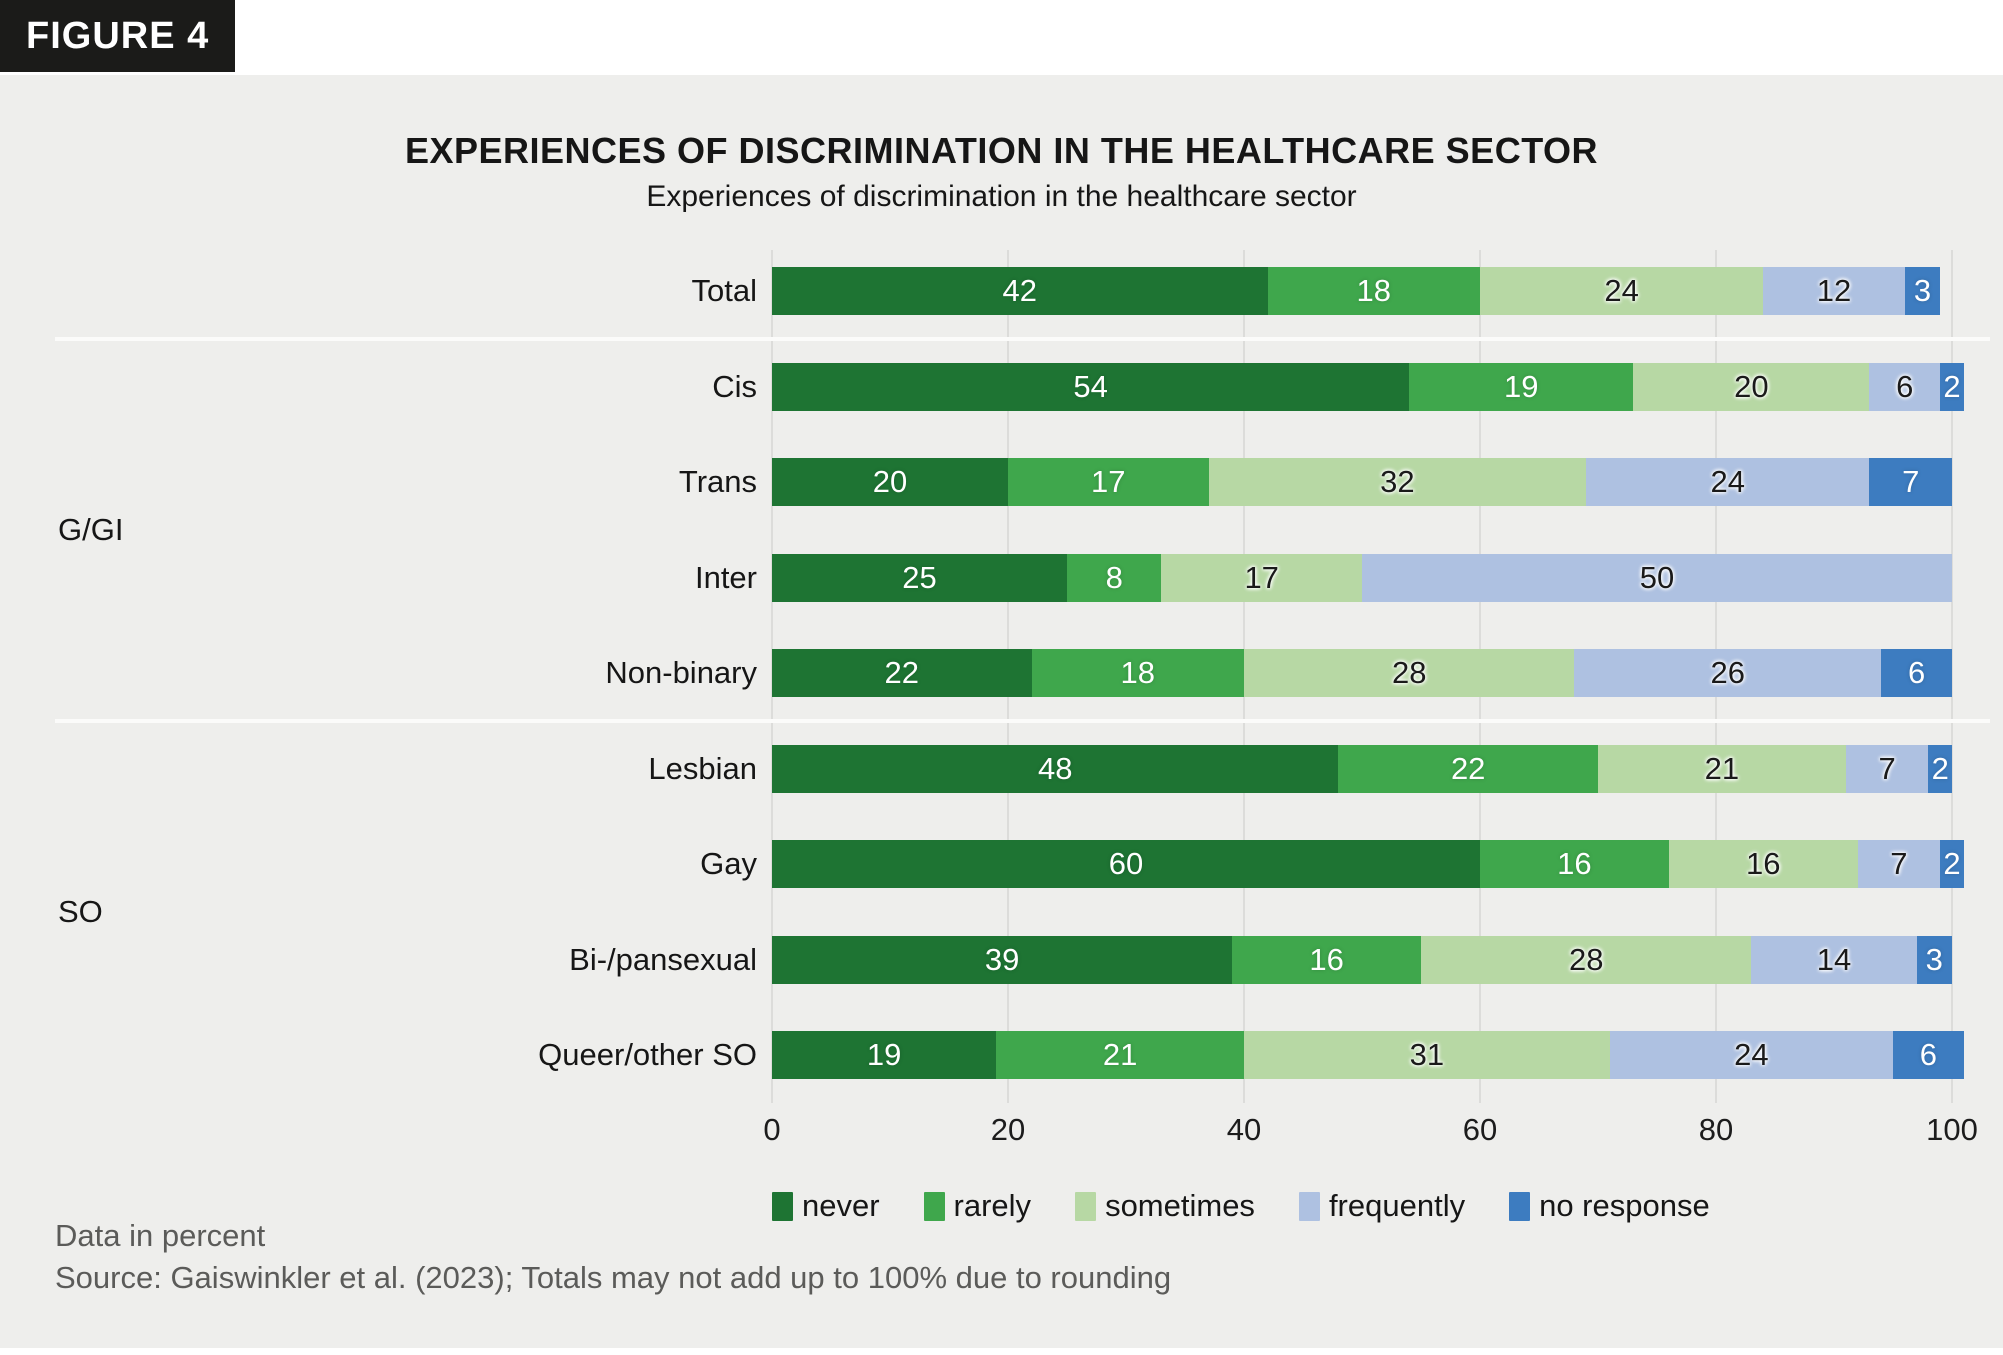 This screenshot has width=2003, height=1355. What do you see at coordinates (160, 1235) in the screenshot?
I see `footer-note: Data in percent` at bounding box center [160, 1235].